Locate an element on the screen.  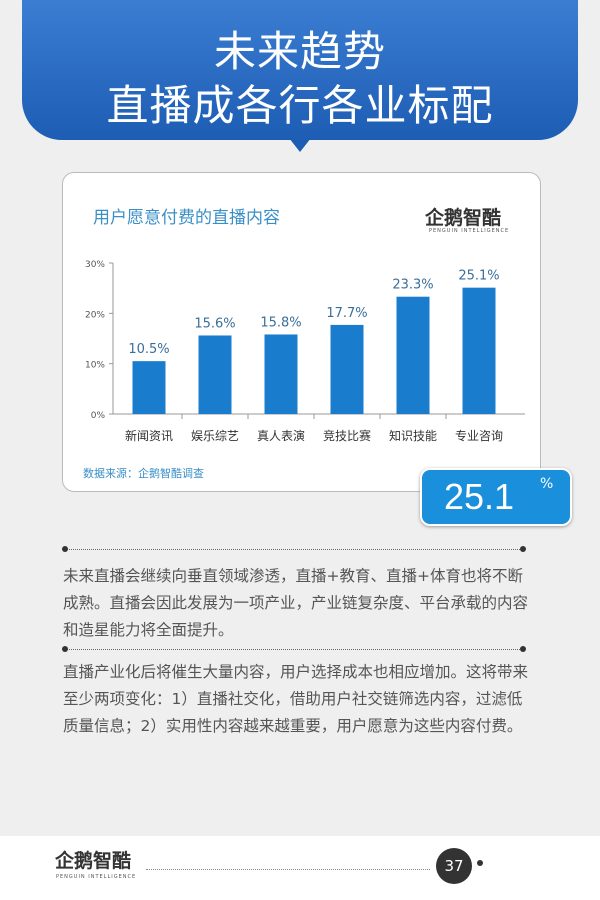
footer: 企鹅智酷 PENGUIN INTELLIGENCE is located at coordinates (300, 868).